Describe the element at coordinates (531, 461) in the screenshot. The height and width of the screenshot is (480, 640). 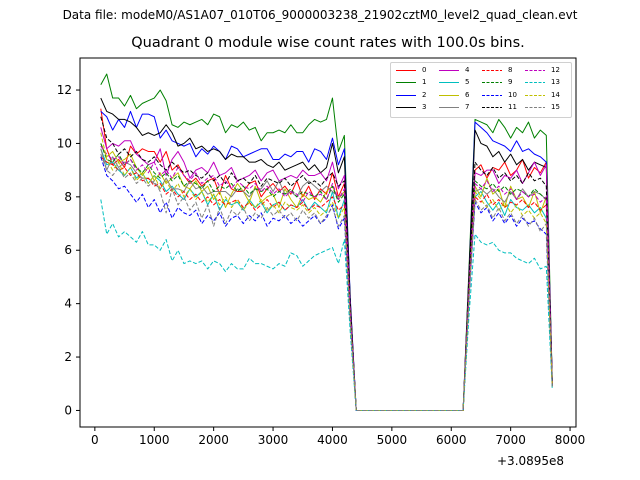
I see `x-axis-offset-label: +3.0895e8` at that location.